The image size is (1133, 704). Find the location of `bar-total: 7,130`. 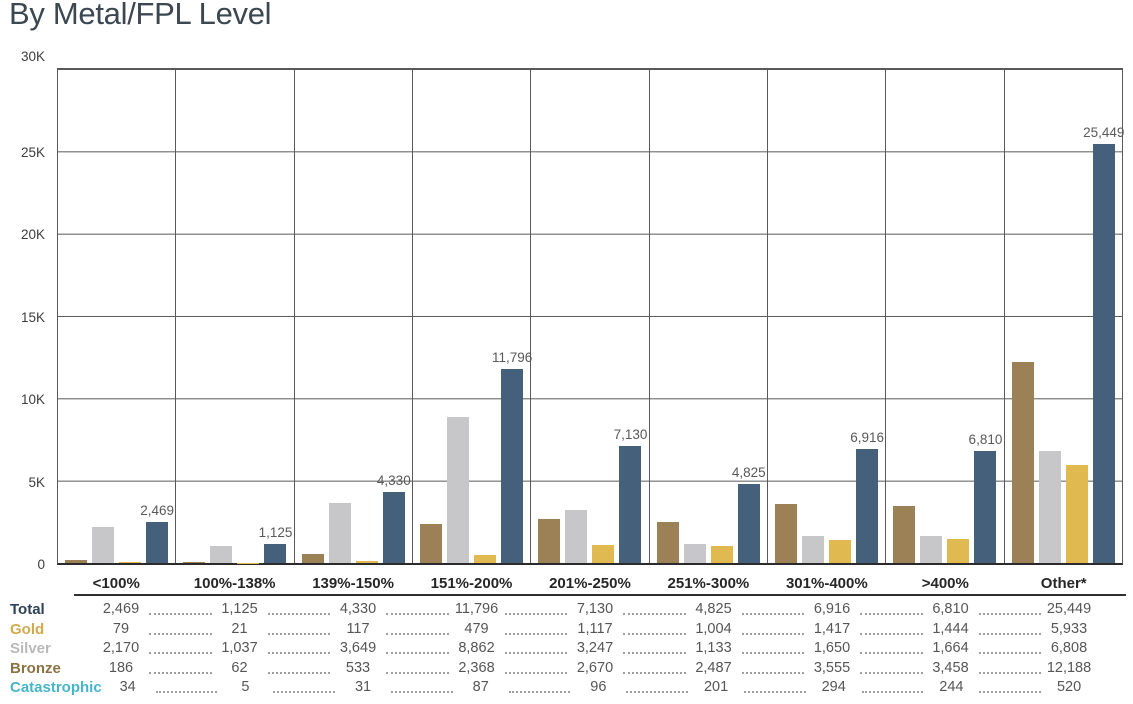

bar-total: 7,130 is located at coordinates (630, 495).